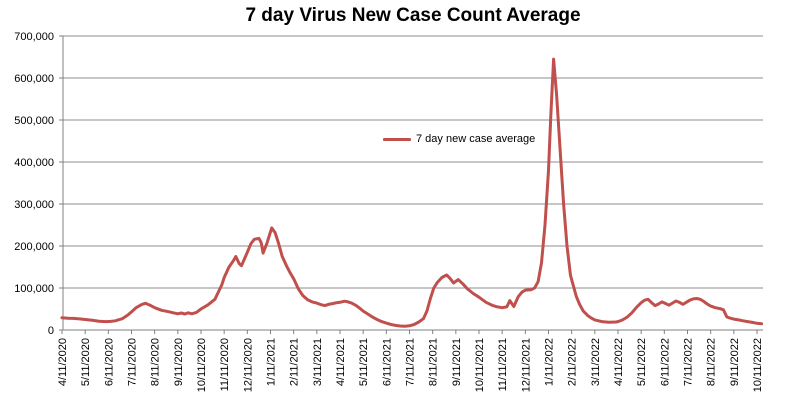  I want to click on x-axis-tick-label: 9/11/2022, so click(735, 362).